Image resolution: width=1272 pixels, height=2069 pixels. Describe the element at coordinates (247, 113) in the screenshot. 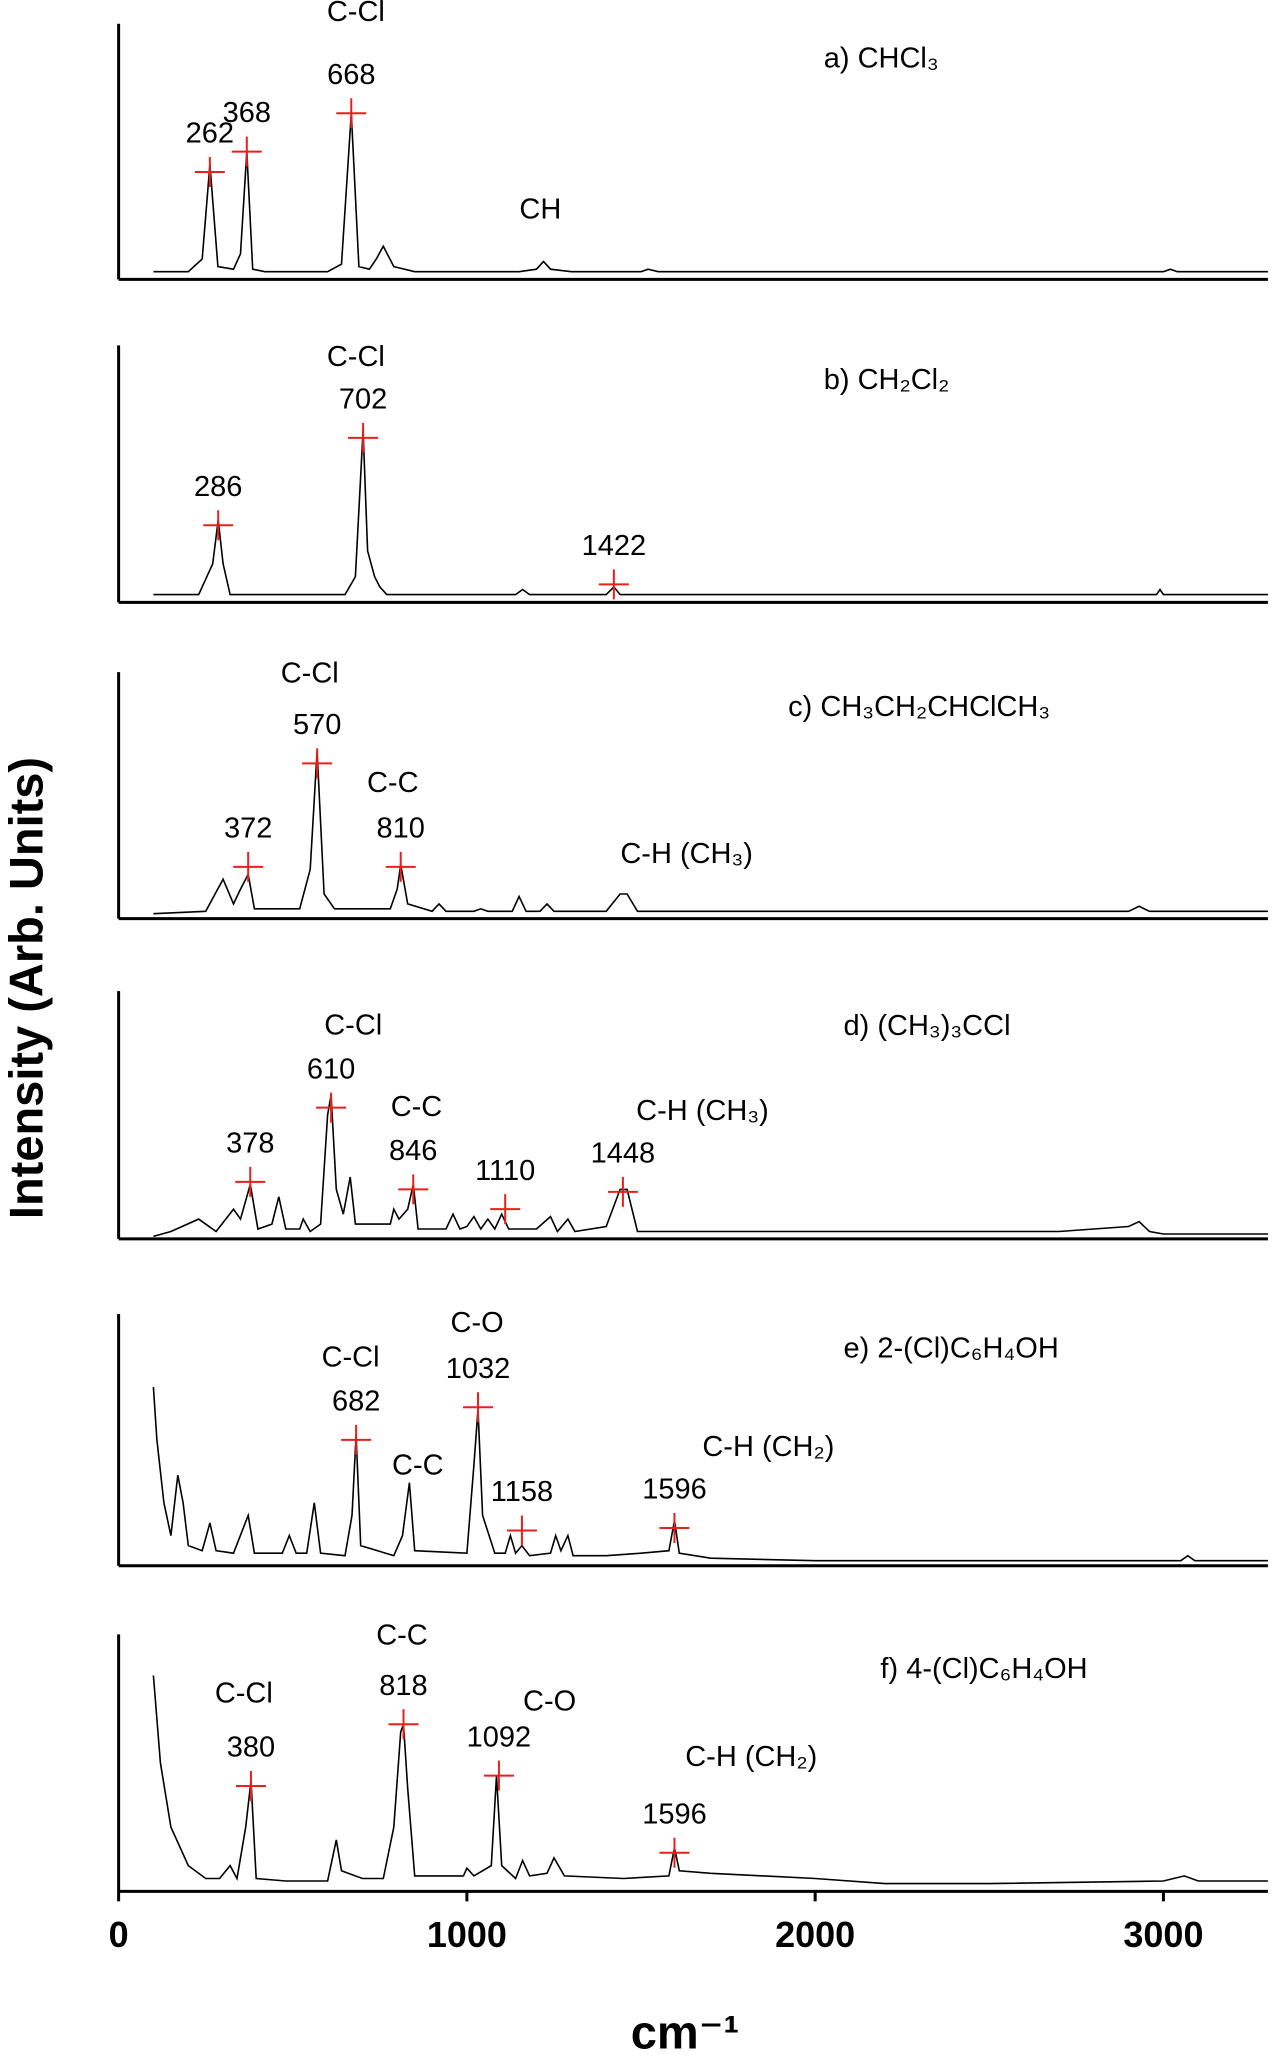

I see `peak-label: 368` at that location.